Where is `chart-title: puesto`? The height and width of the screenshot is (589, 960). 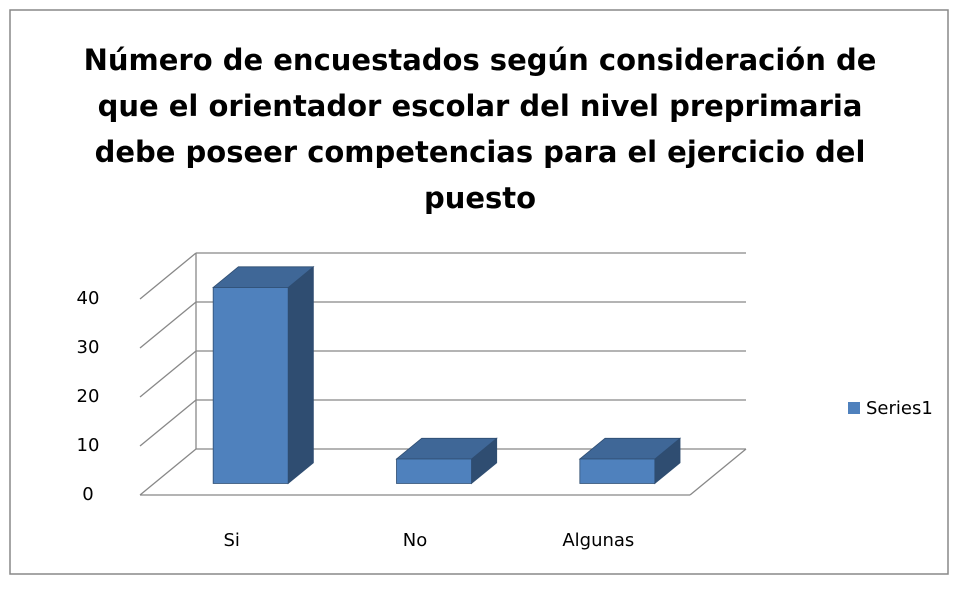
chart-title: puesto is located at coordinates (480, 198).